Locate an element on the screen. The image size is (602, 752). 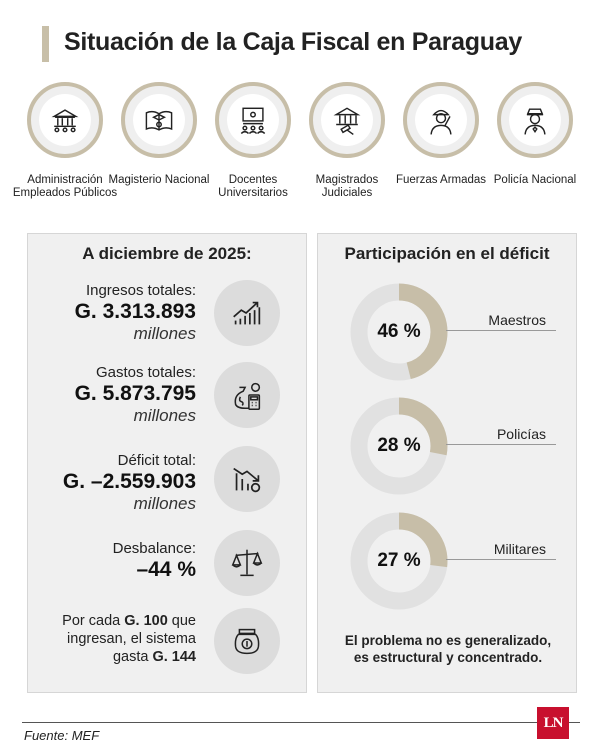
sector-label: Administración Empleados Públicos is located at coordinates (65, 186).